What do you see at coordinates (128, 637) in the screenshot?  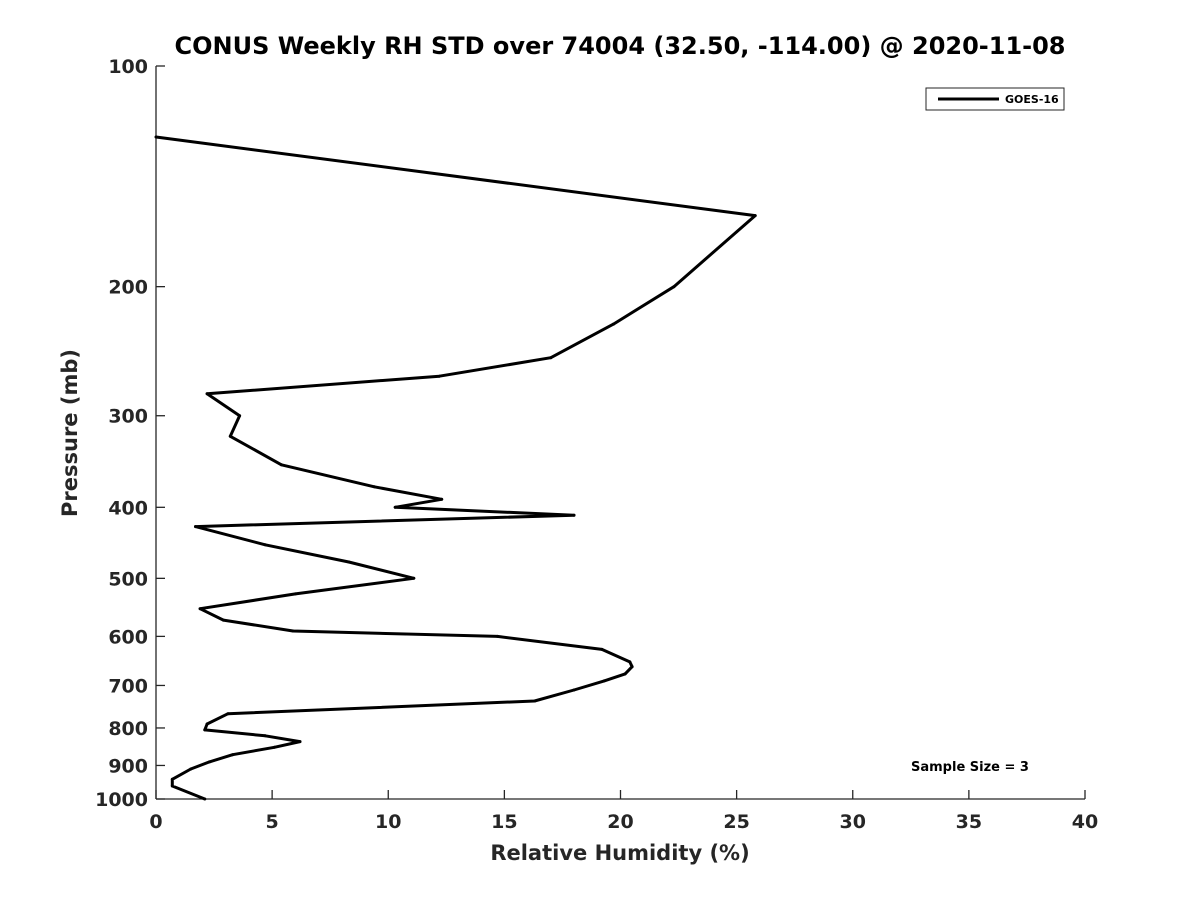 I see `y-tick-label: 600` at bounding box center [128, 637].